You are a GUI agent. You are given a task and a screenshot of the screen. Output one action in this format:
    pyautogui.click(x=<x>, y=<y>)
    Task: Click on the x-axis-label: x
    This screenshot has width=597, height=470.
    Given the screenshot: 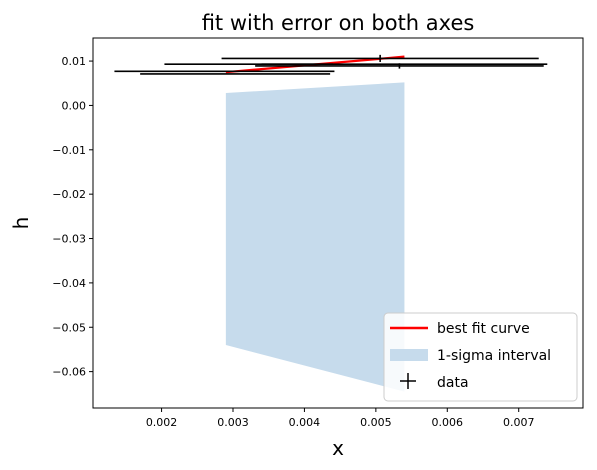 What is the action you would take?
    pyautogui.click(x=338, y=448)
    